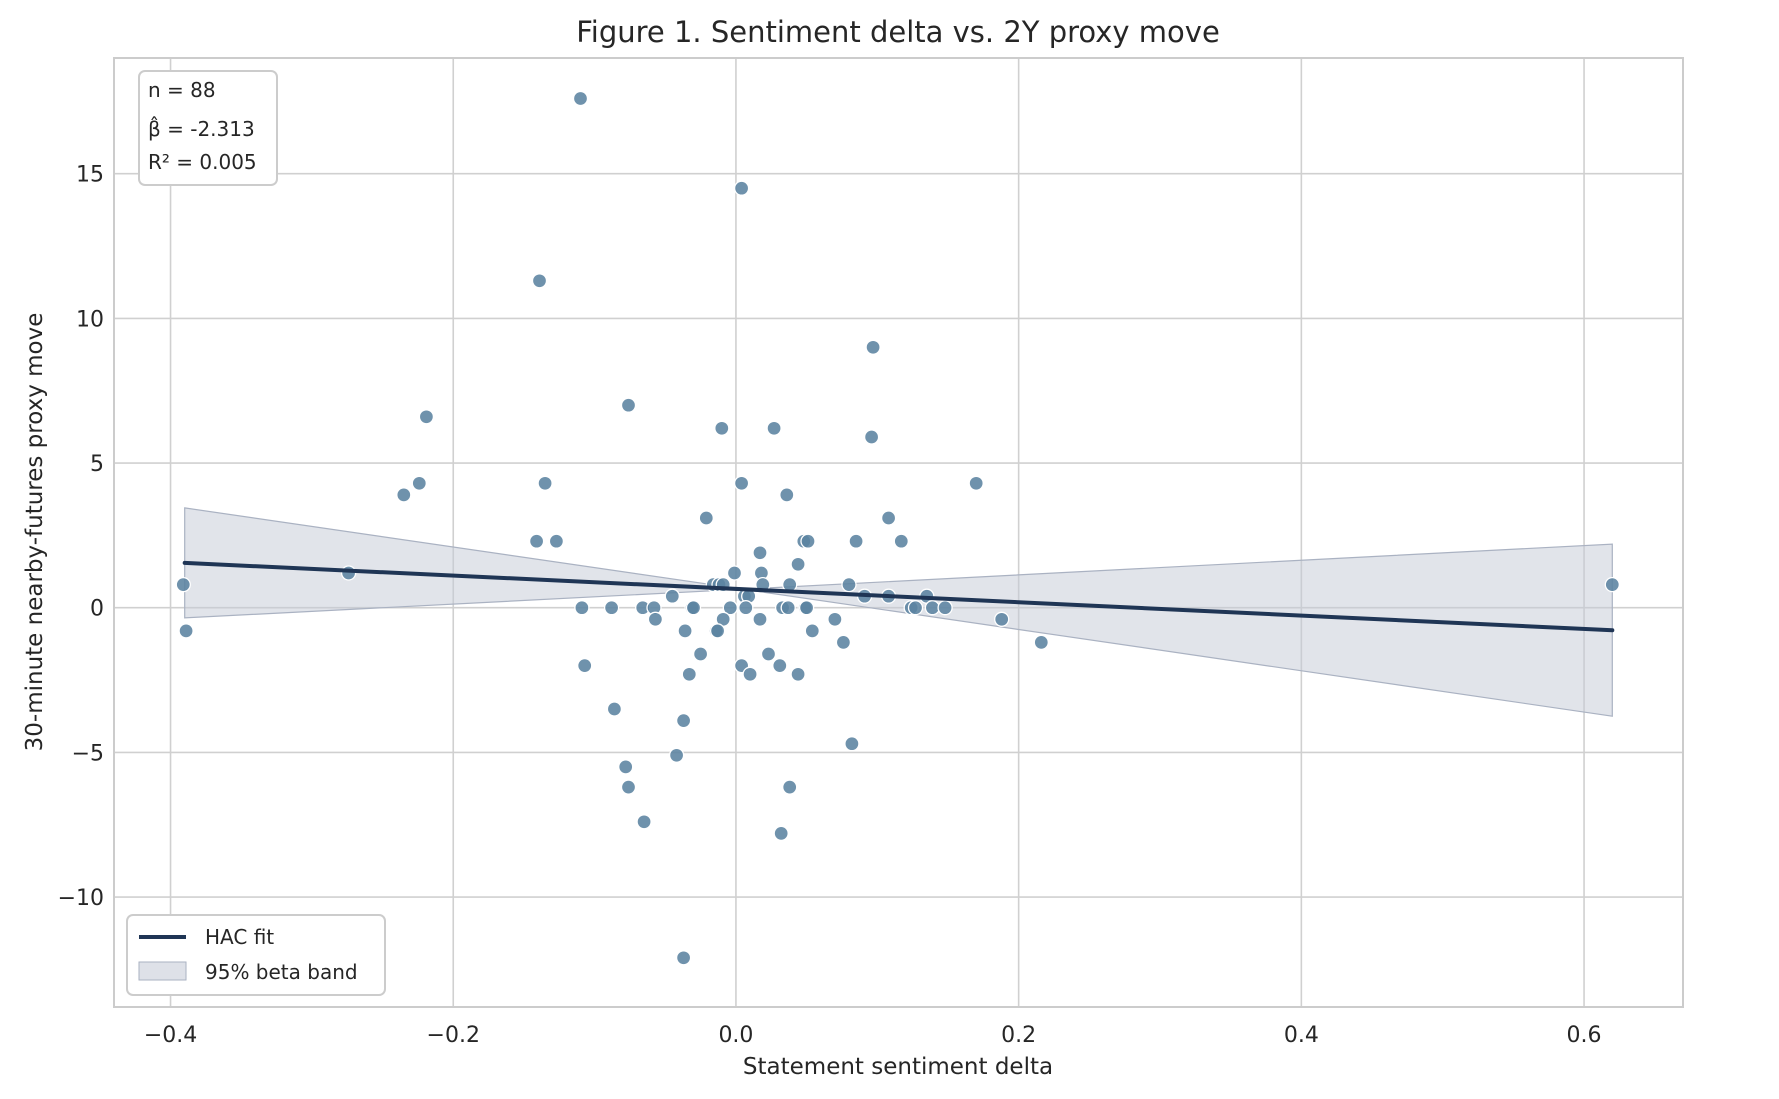  I want to click on x-tick-label: 0.2, so click(1018, 1035).